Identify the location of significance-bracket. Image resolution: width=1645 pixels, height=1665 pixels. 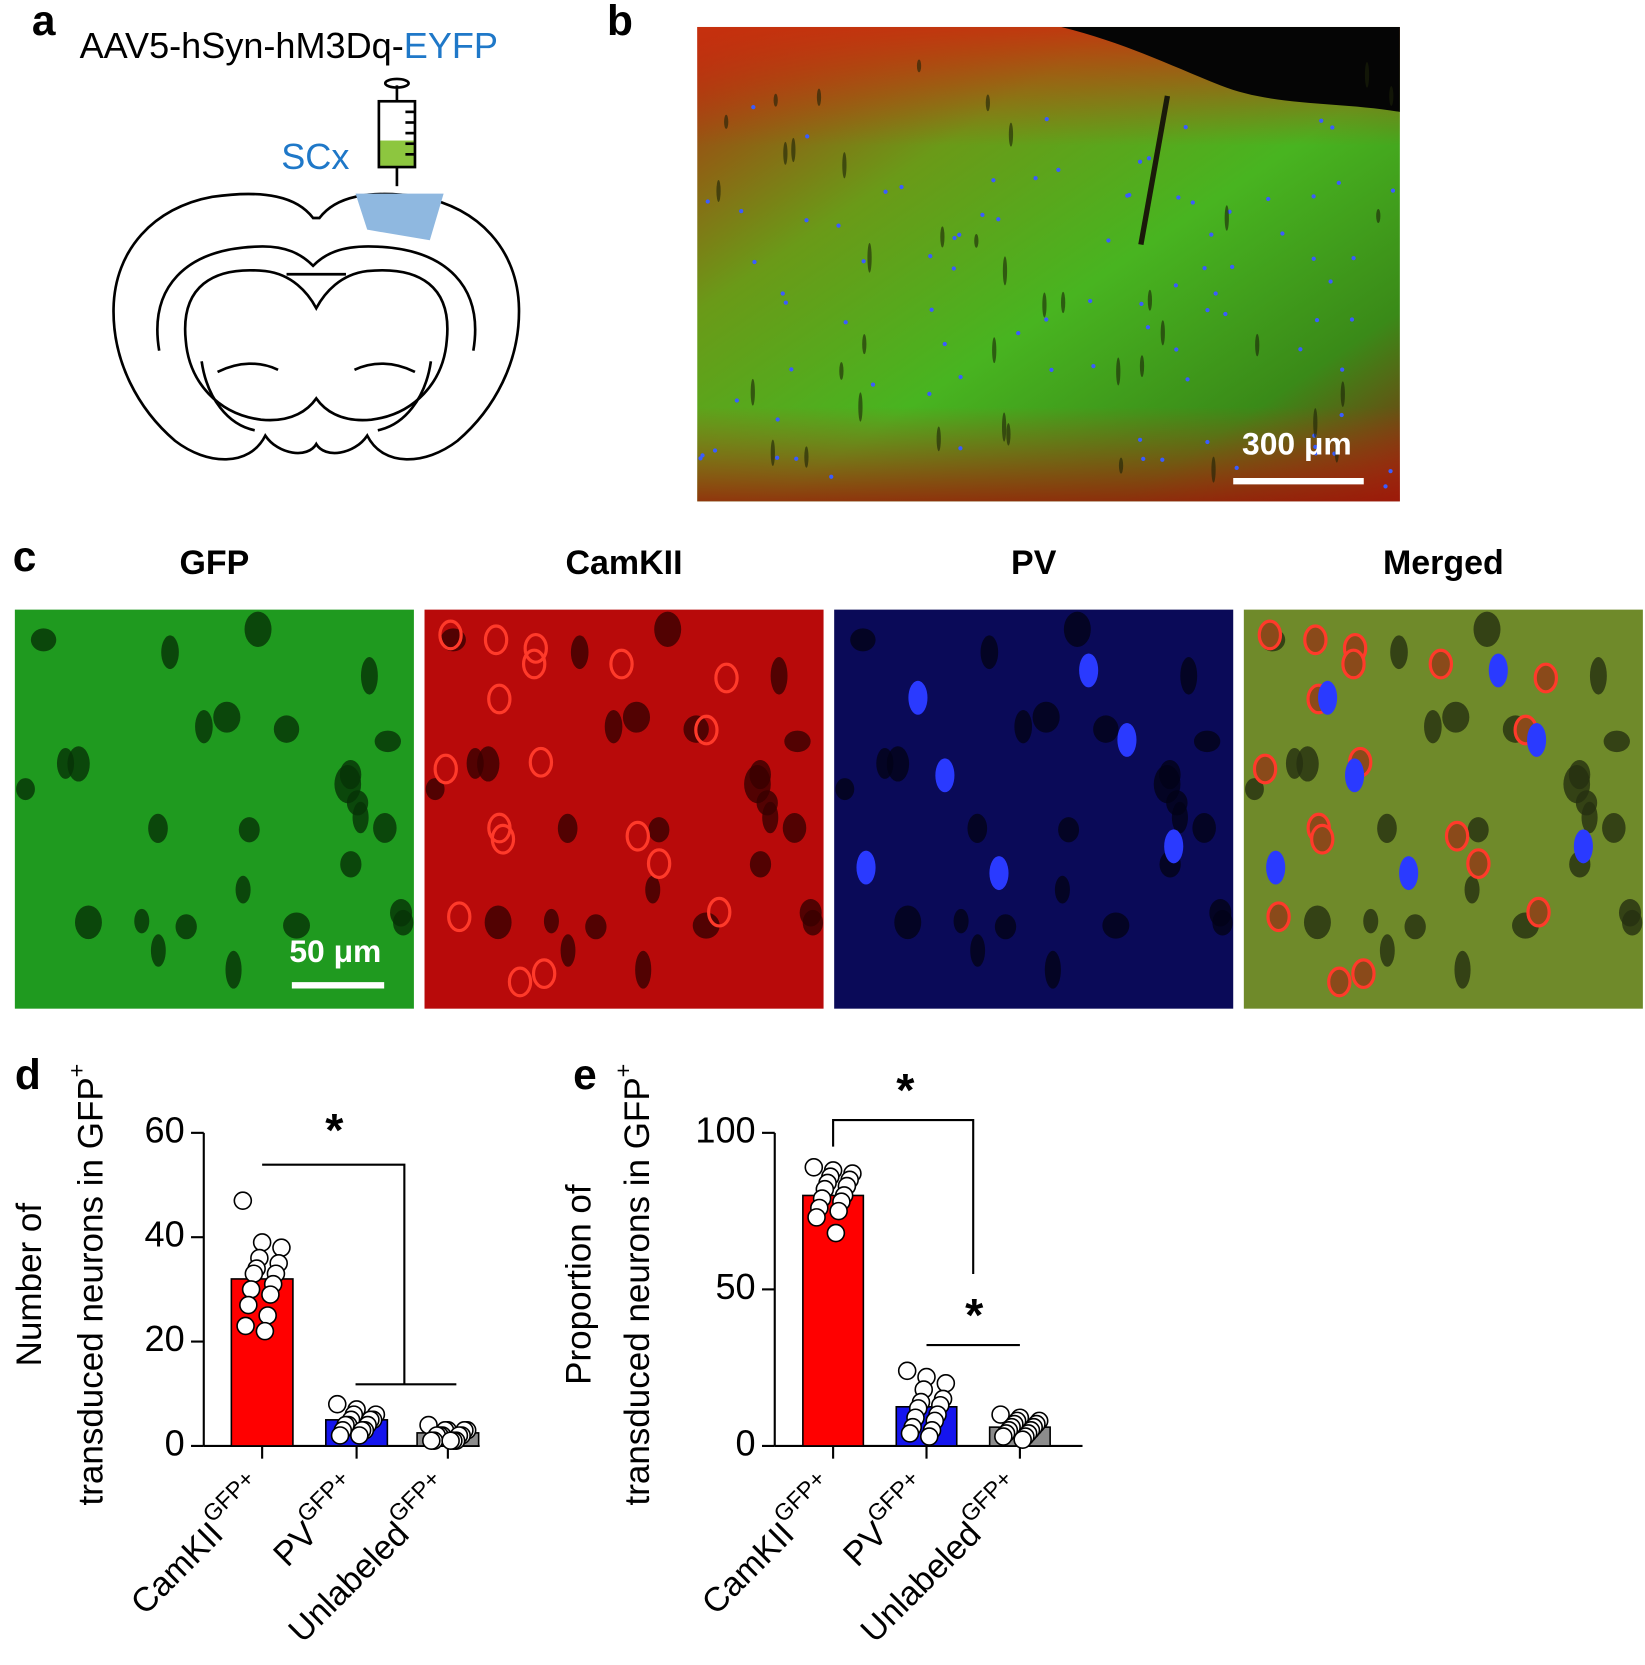
(334, 1274).